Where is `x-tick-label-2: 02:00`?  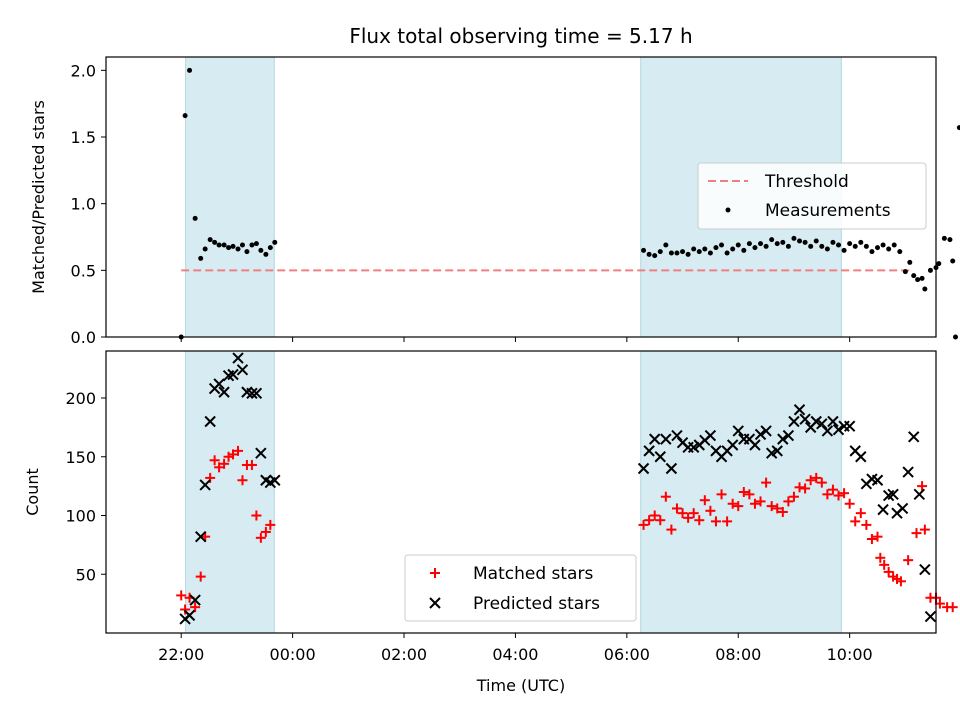
x-tick-label-2: 02:00 is located at coordinates (404, 654).